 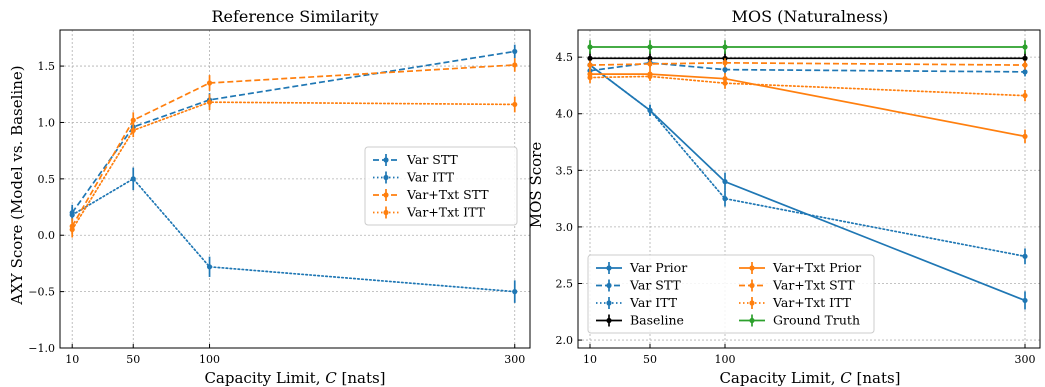 I want to click on y-tick-label: 3.0, so click(x=565, y=227).